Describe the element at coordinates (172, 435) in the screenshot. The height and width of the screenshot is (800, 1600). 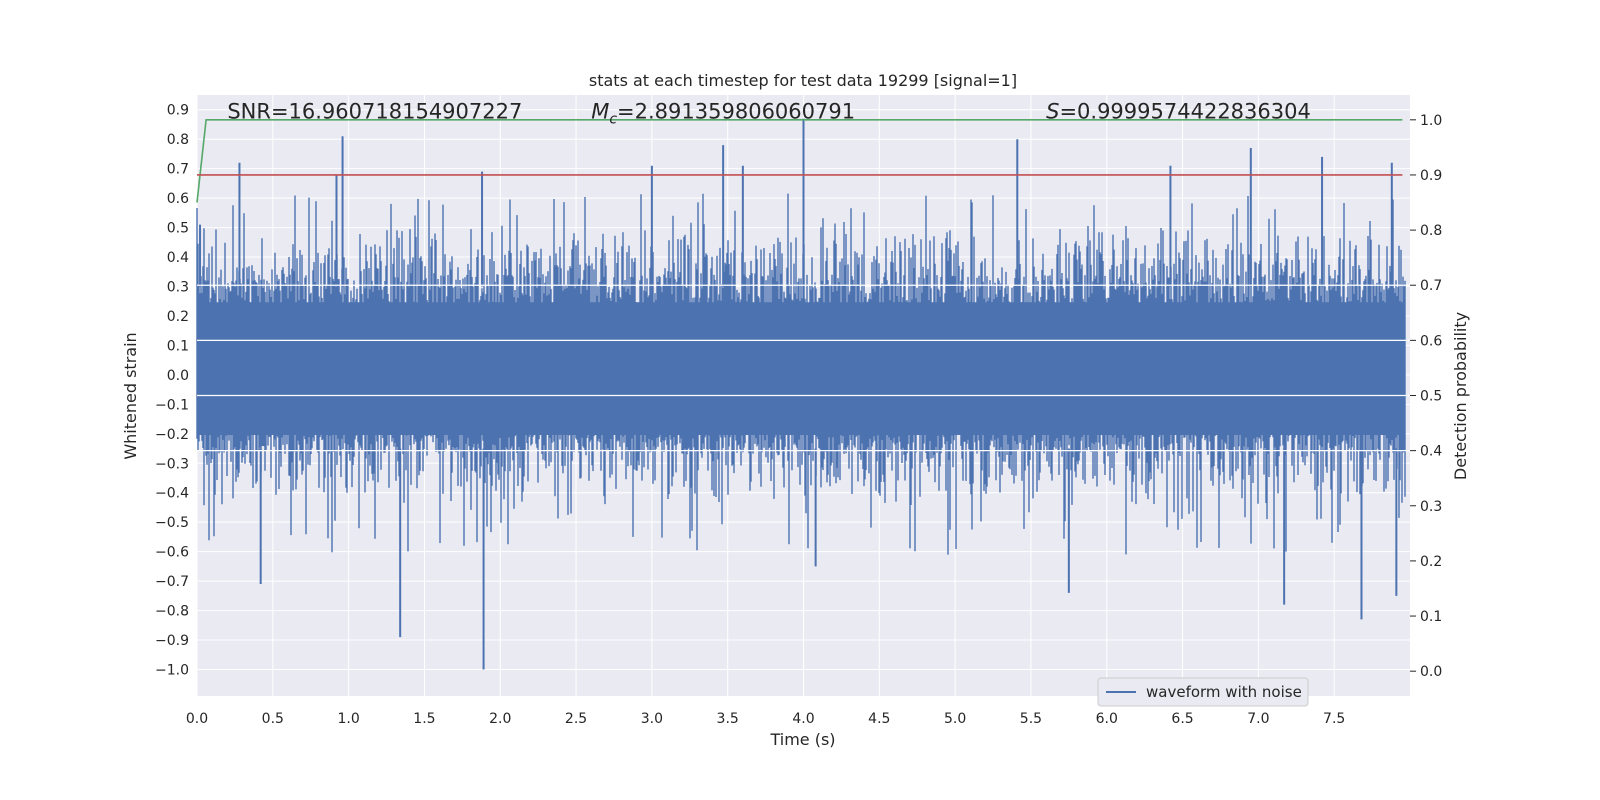
I see `y-tick-label: −0.2` at that location.